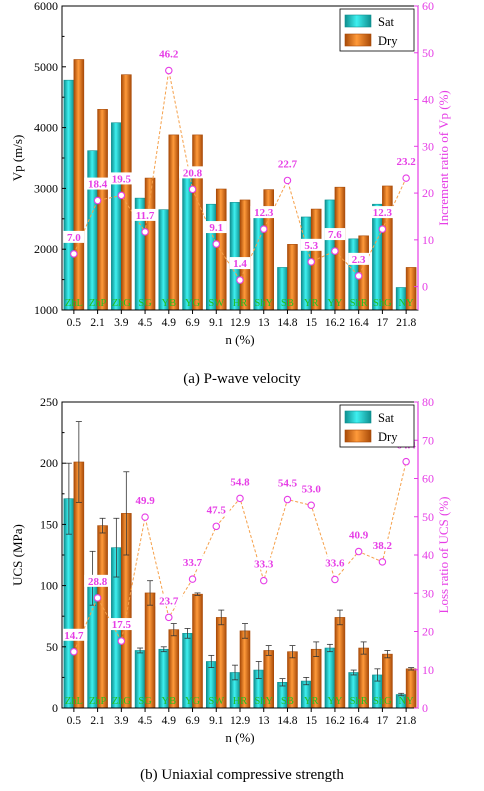 The image size is (484, 791). I want to click on x-tick-label-3: 4.5, so click(145, 721).